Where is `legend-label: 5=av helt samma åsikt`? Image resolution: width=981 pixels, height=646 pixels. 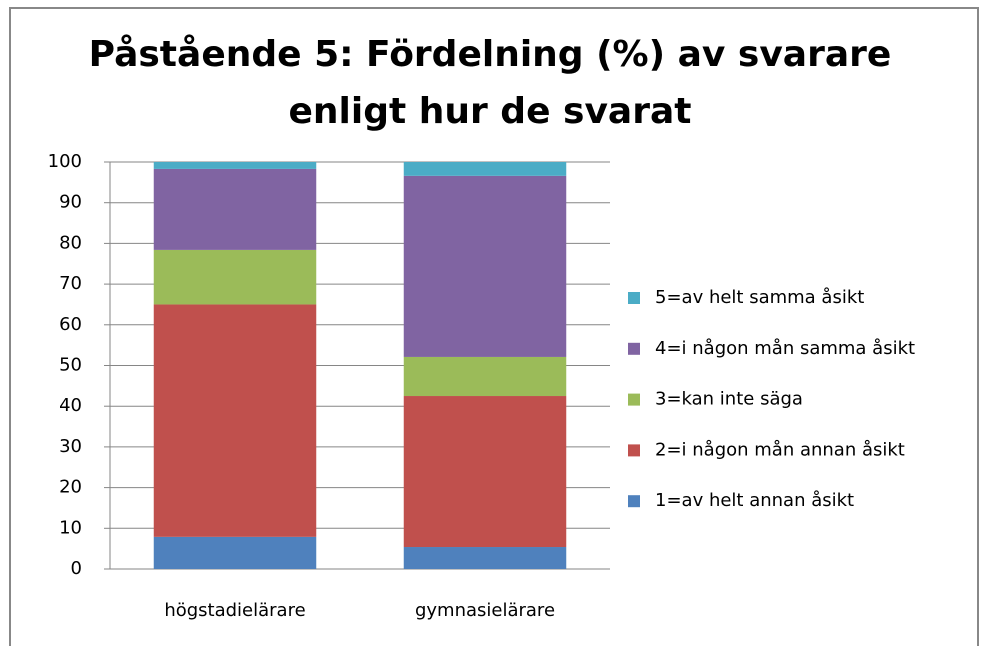 legend-label: 5=av helt samma åsikt is located at coordinates (759, 297).